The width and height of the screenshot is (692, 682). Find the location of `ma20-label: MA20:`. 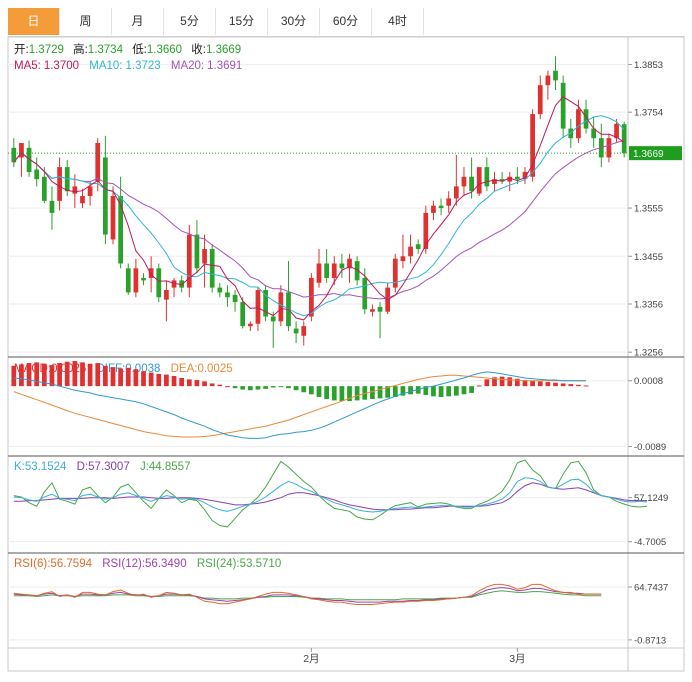

ma20-label: MA20: is located at coordinates (187, 66).